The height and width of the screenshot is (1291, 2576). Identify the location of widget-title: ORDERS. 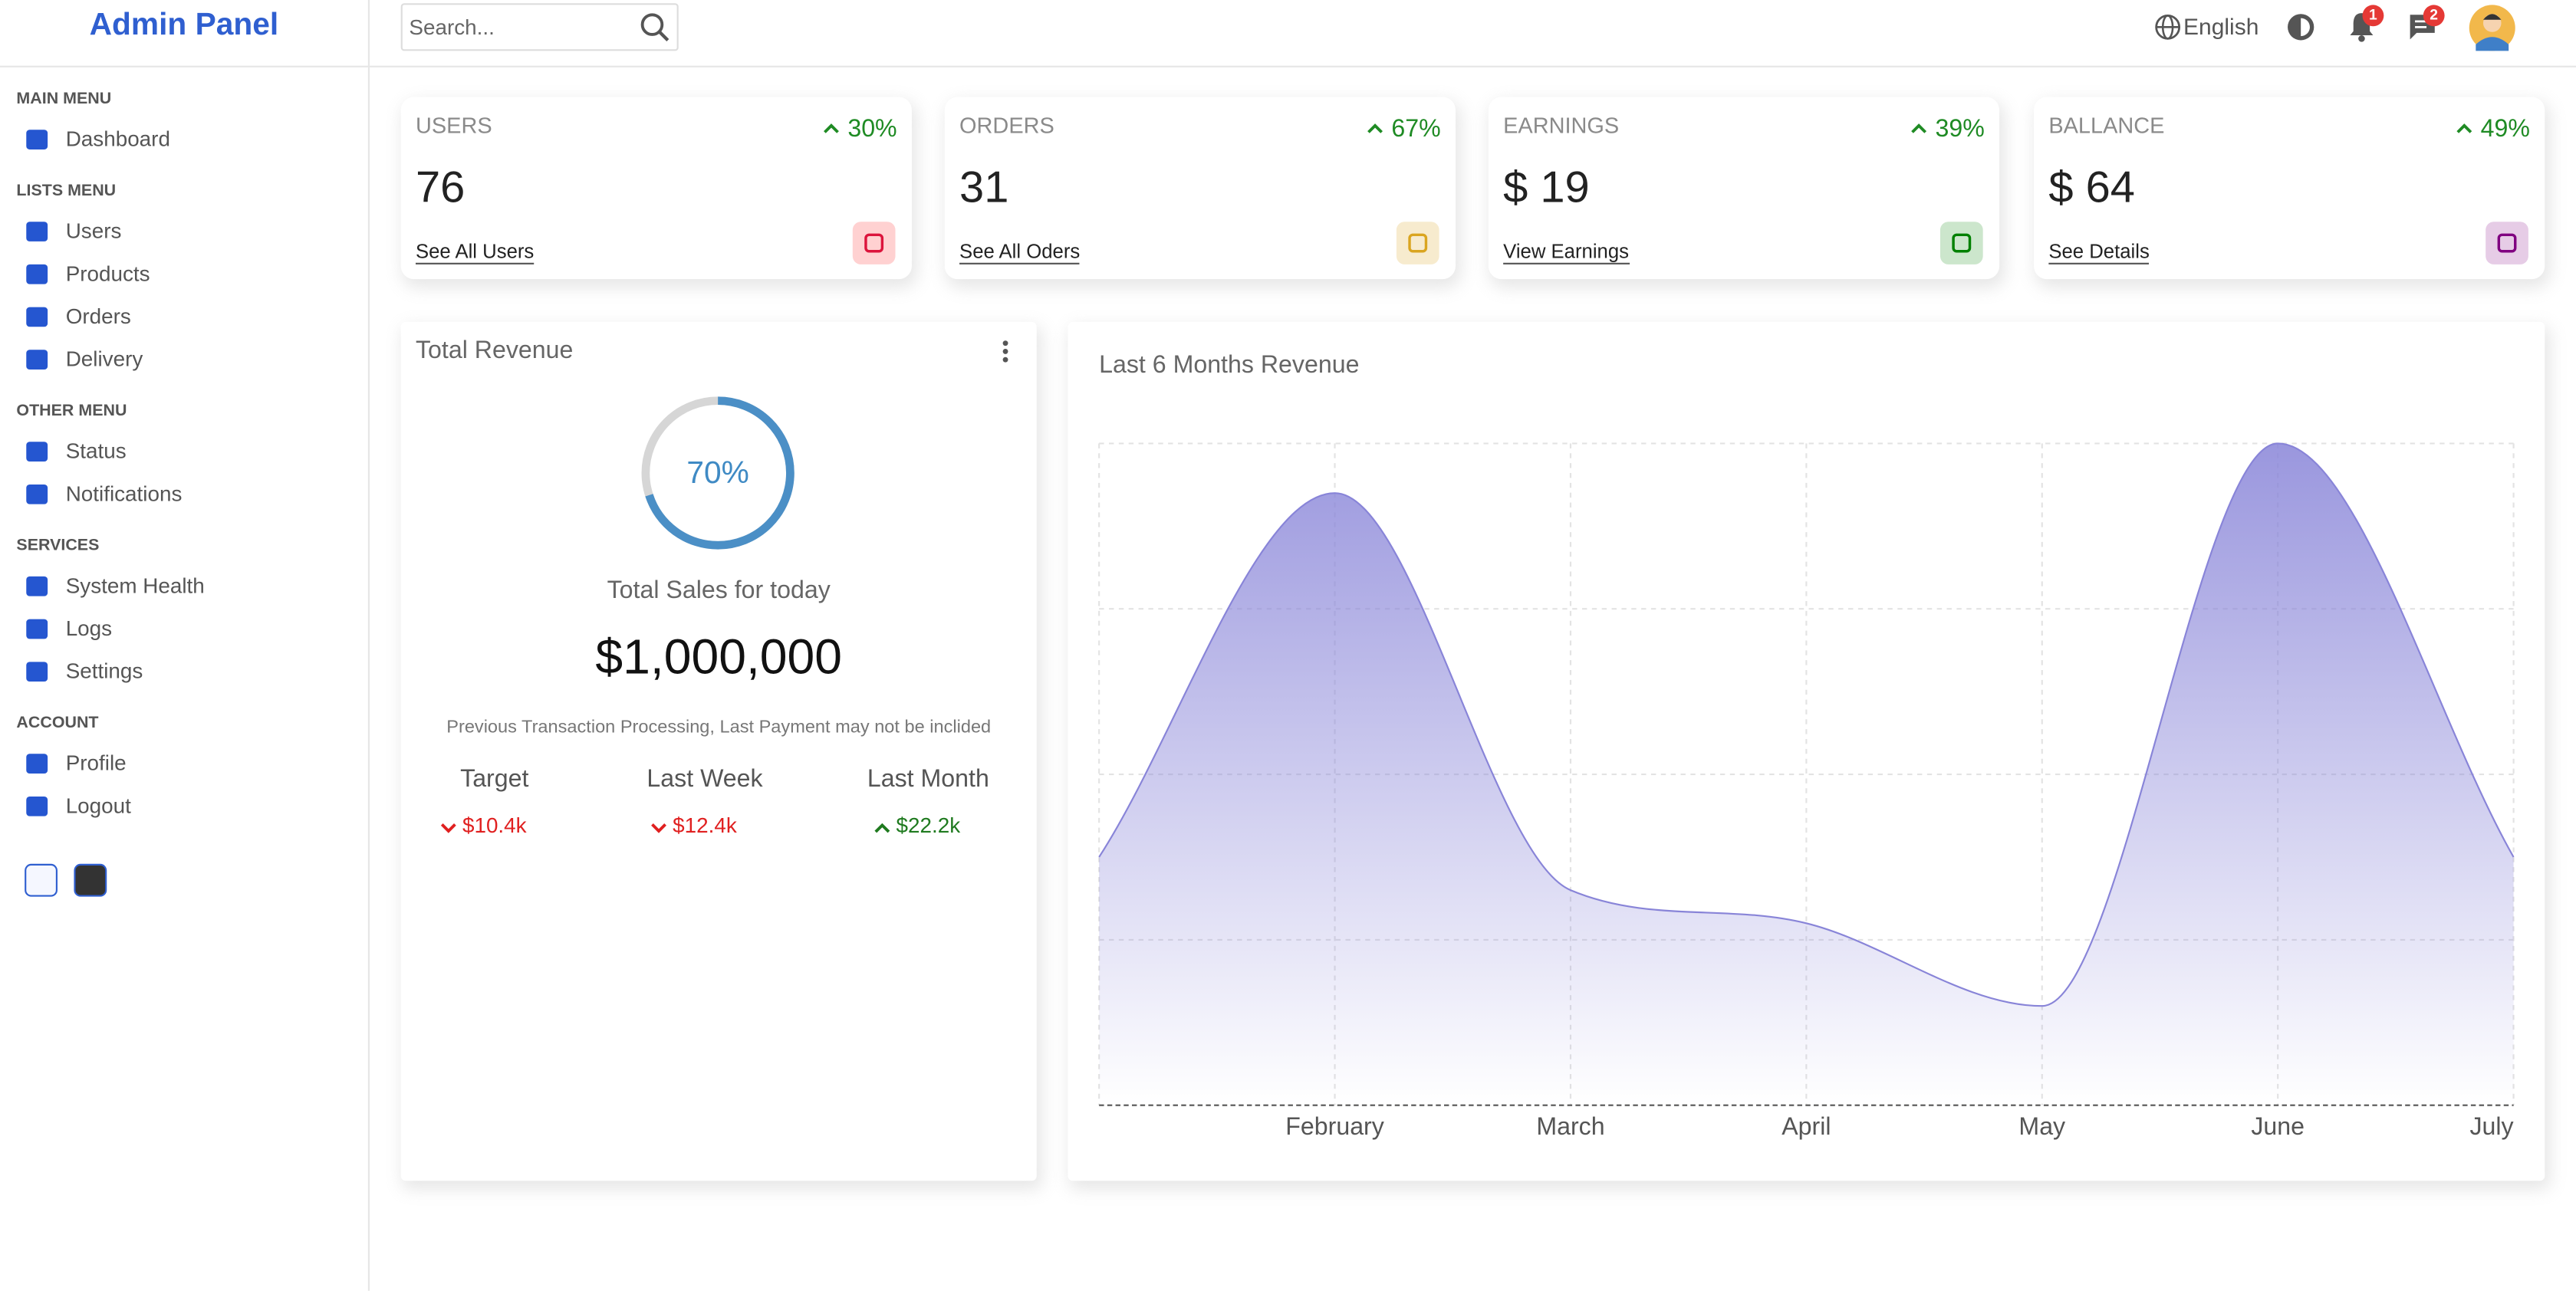
(1006, 125).